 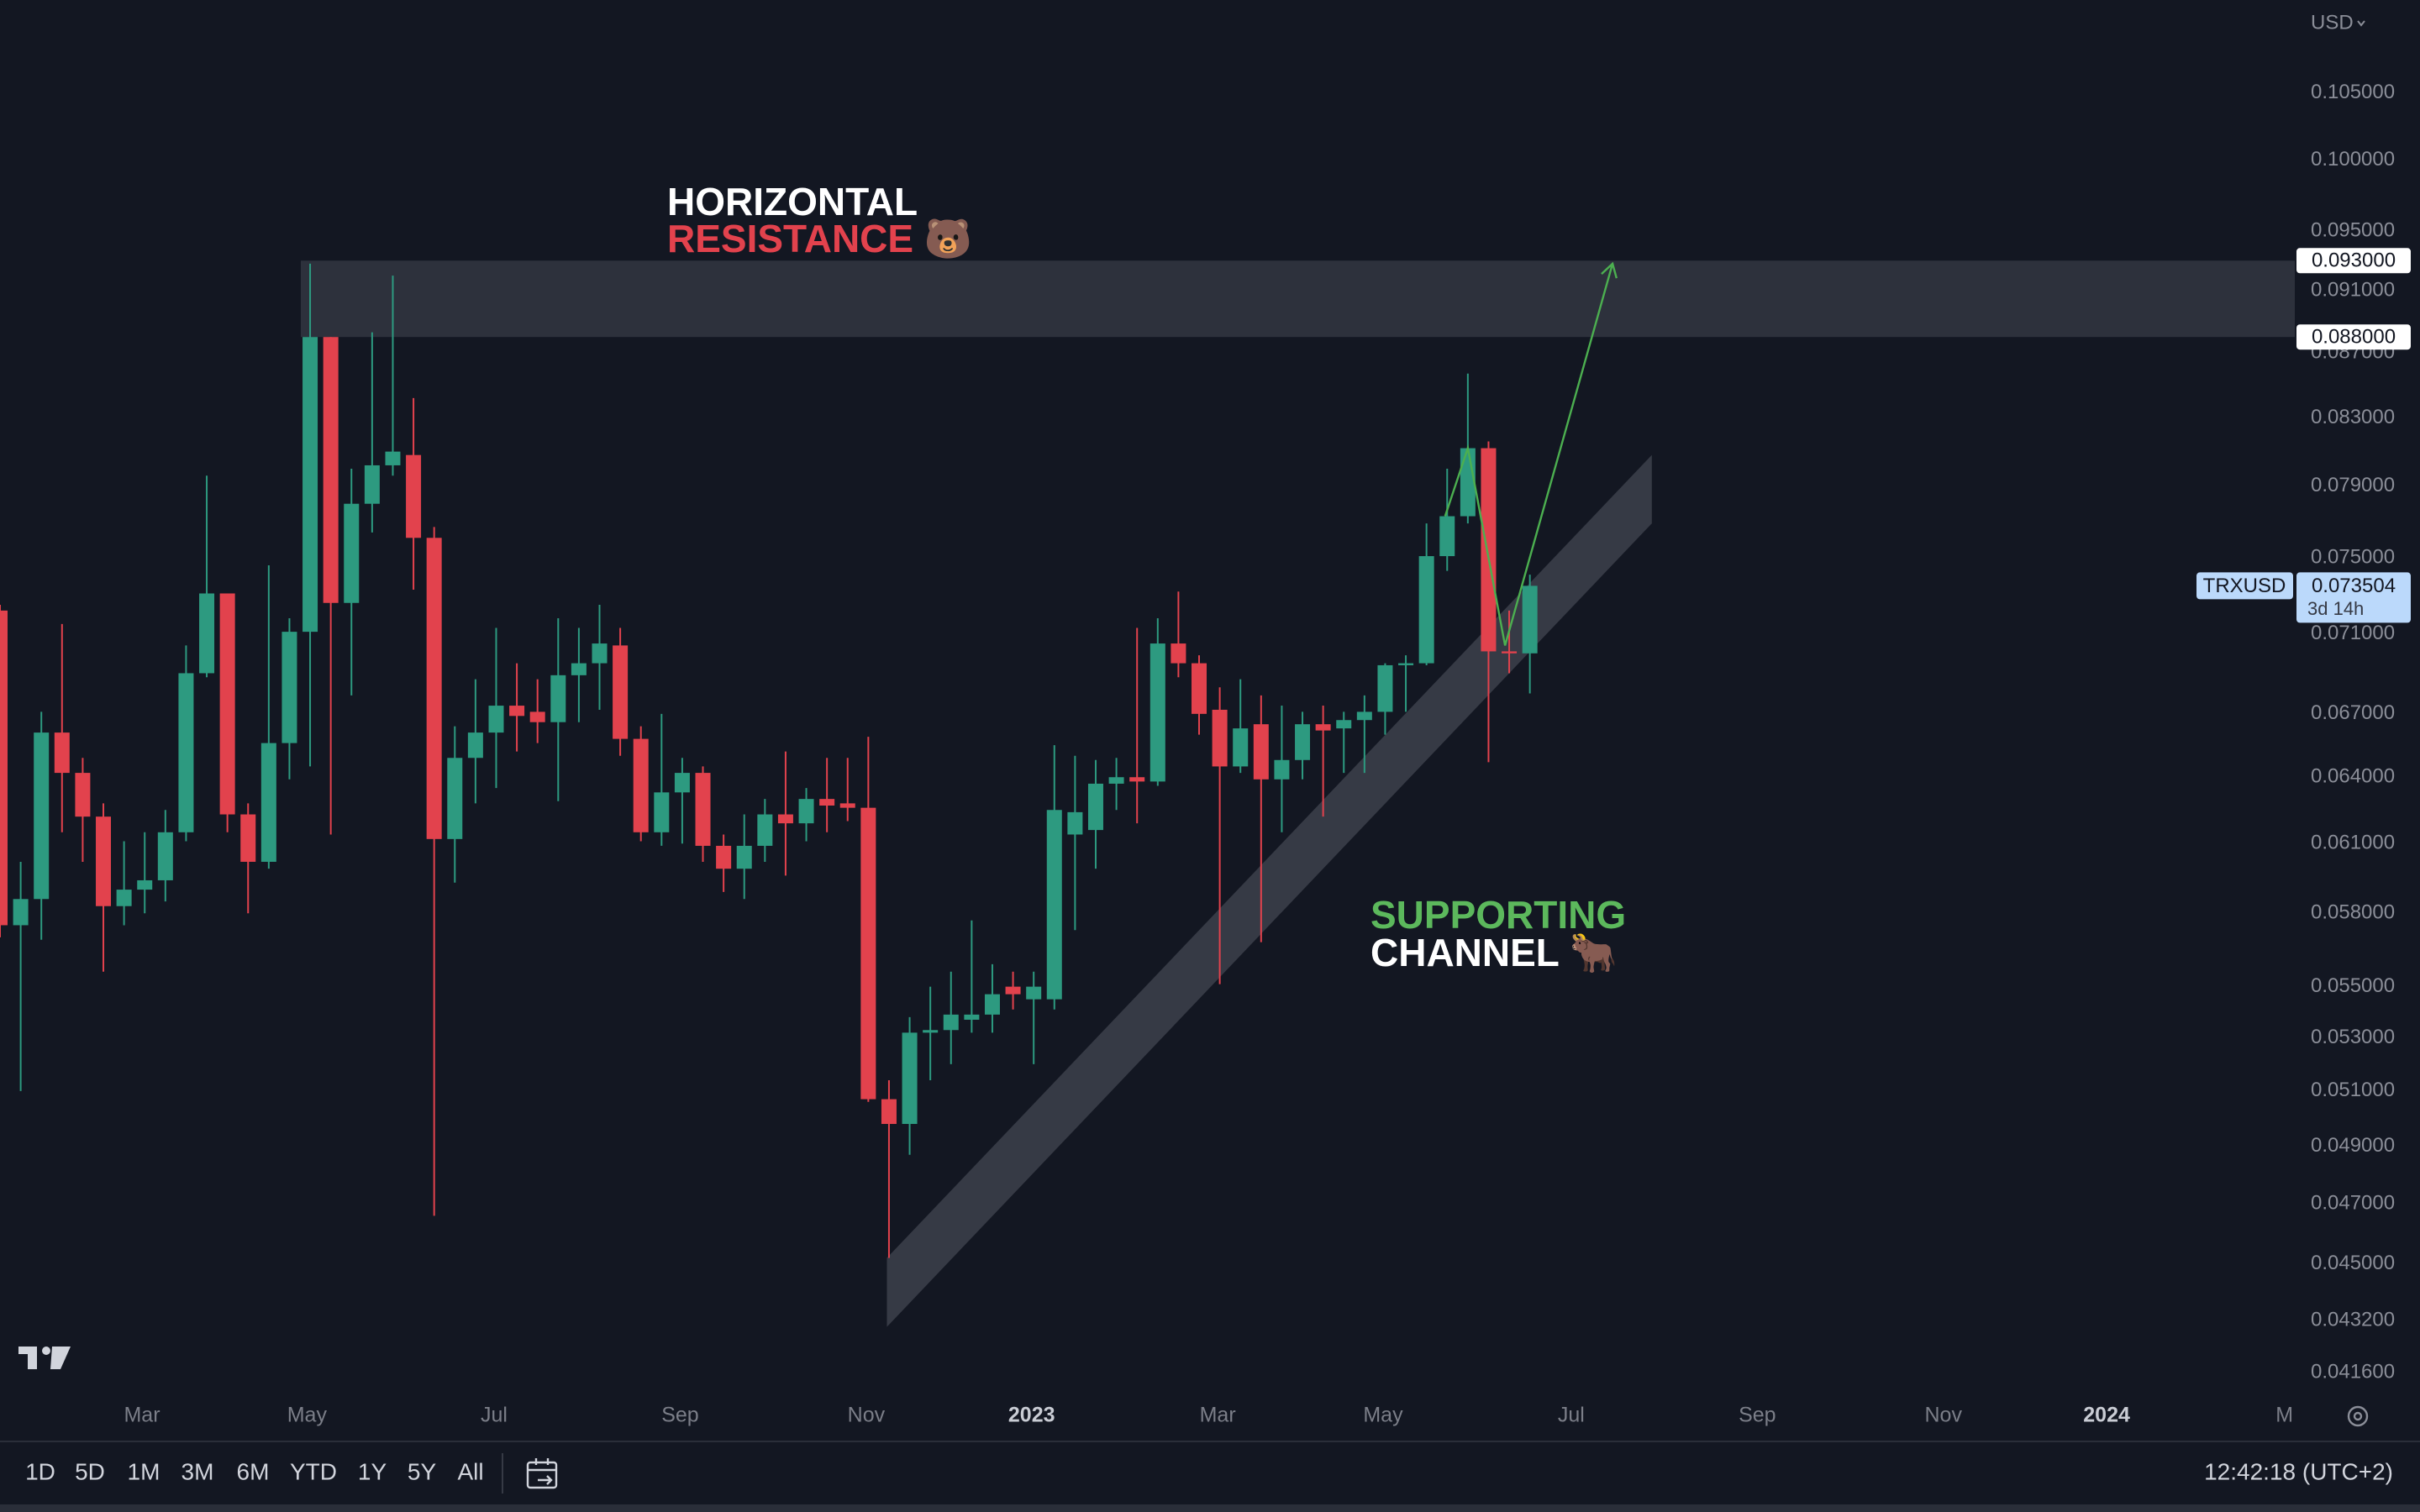 I want to click on countdown-label: 3d 14h, so click(x=2335, y=608).